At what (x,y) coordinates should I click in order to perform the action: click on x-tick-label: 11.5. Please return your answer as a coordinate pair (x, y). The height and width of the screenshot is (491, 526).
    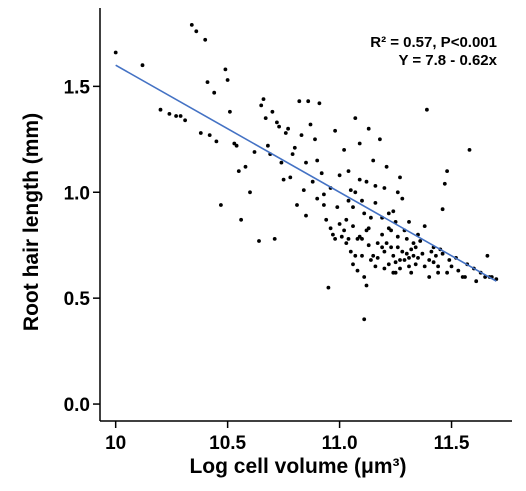
    Looking at the image, I should click on (452, 443).